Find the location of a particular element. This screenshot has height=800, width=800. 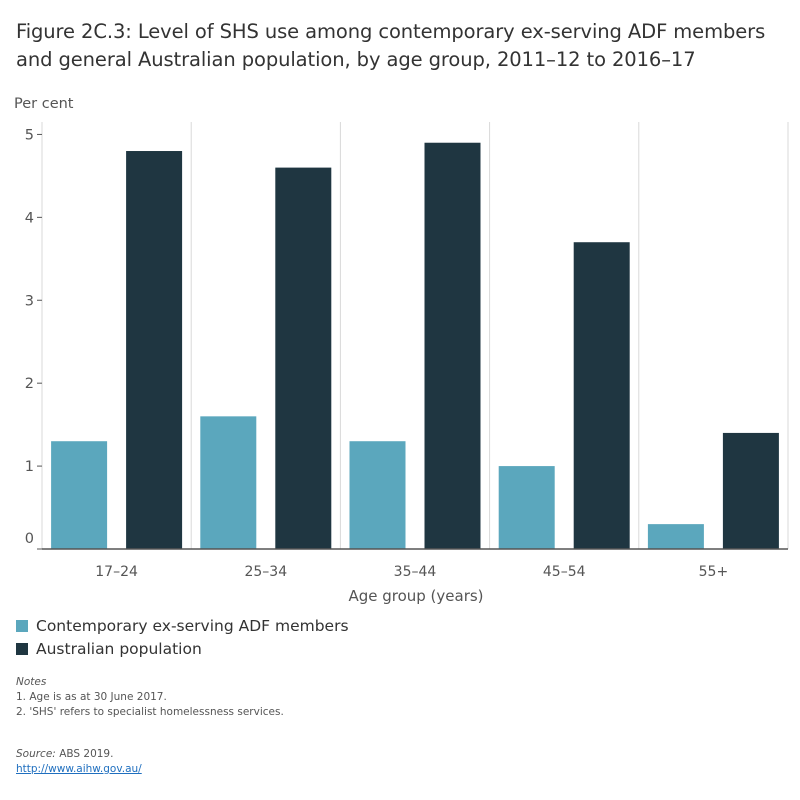

legend-item-ex-serving: Contemporary ex-serving ADF members is located at coordinates (182, 625).